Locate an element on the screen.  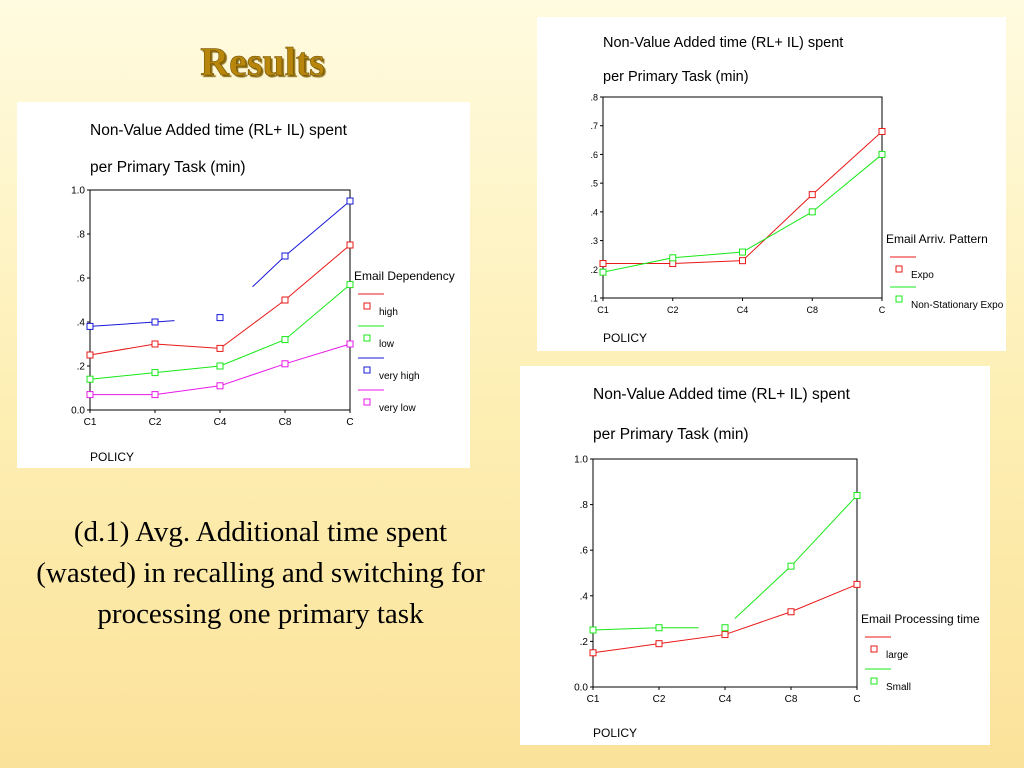
legend-entry-very-high: very high is located at coordinates (399, 376).